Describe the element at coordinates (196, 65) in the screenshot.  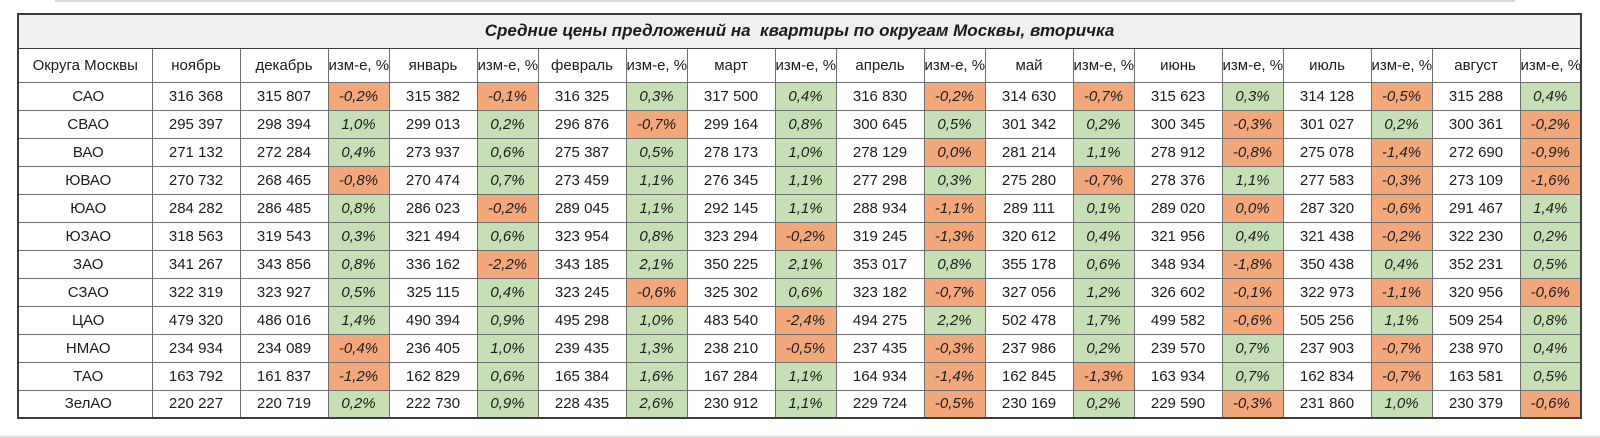
I see `column-header-month-1: ноябрь` at that location.